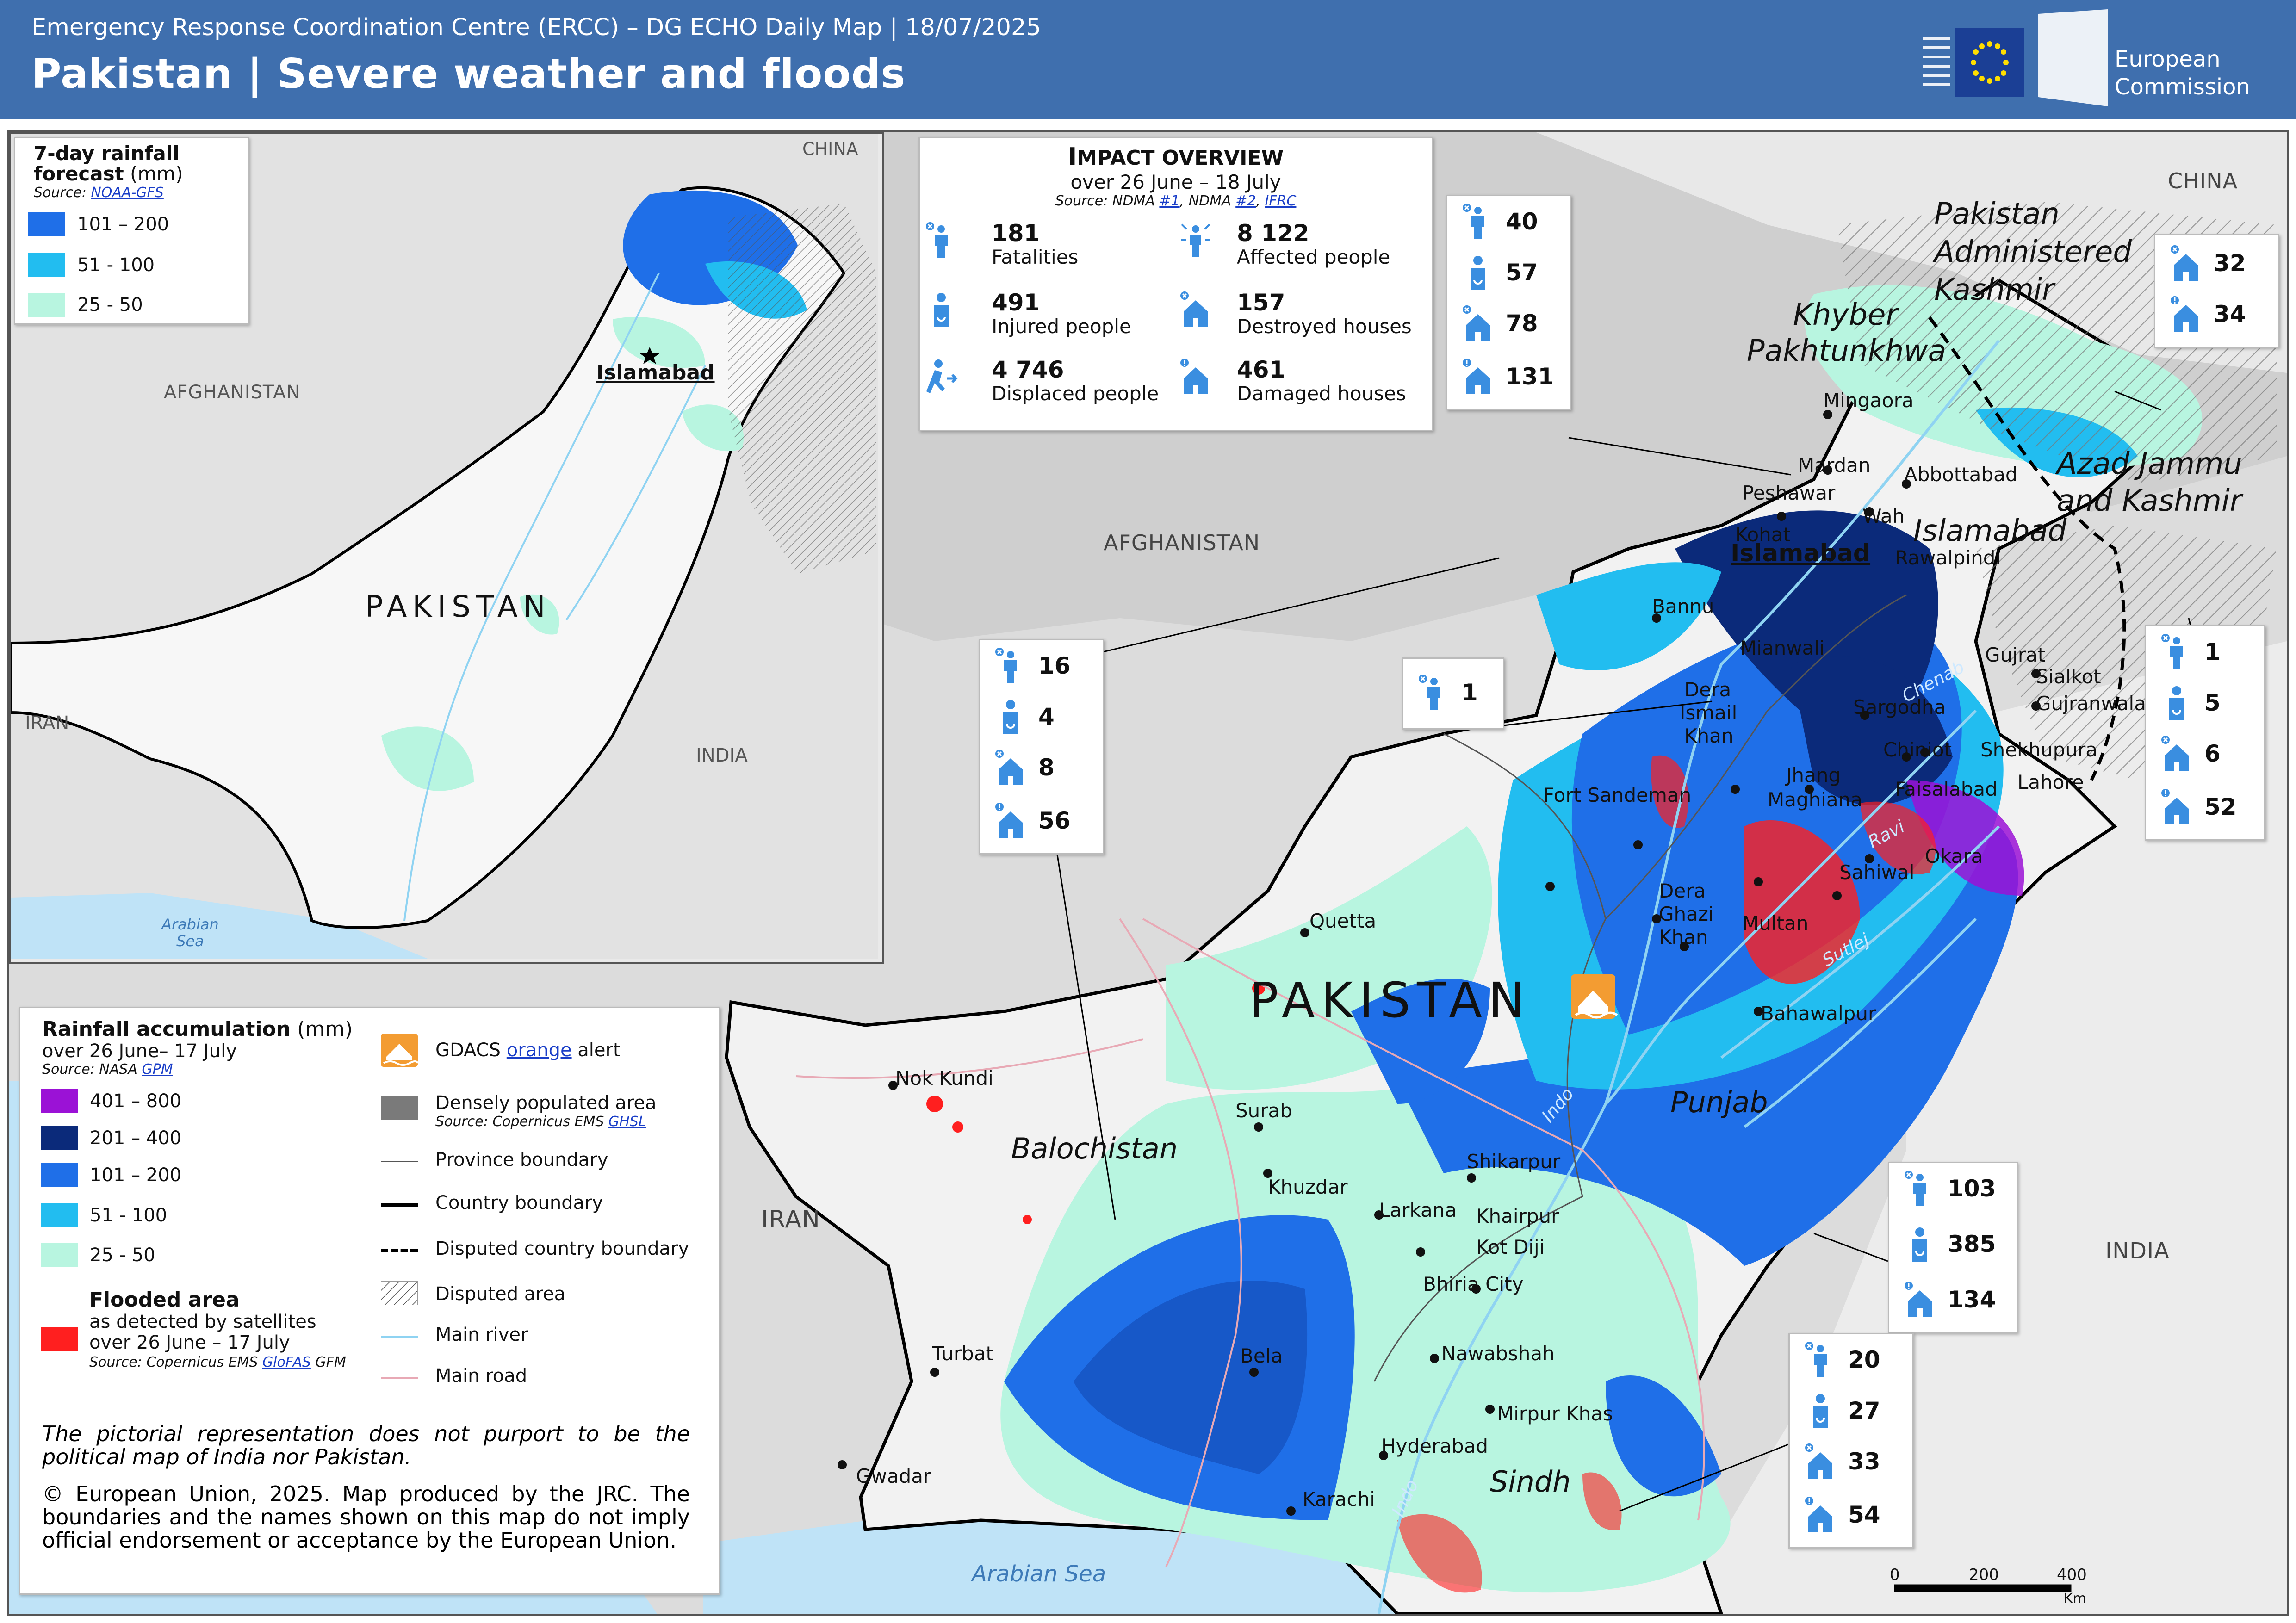  Describe the element at coordinates (400, 1108) in the screenshot. I see `legend-dense-swatch` at that location.